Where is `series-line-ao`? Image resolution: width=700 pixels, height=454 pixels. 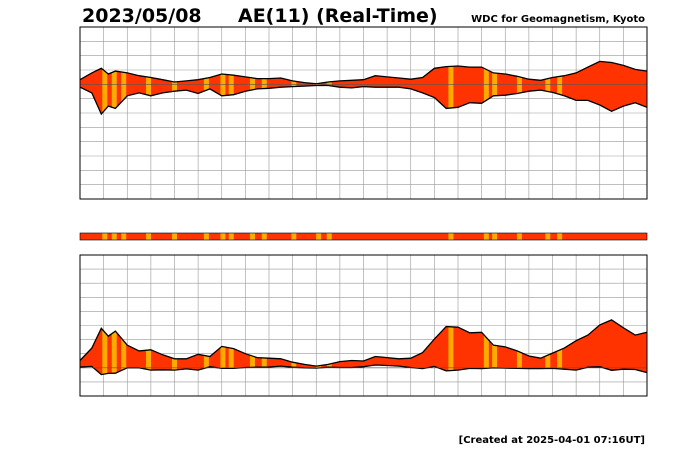
series-line-ao is located at coordinates (363, 370).